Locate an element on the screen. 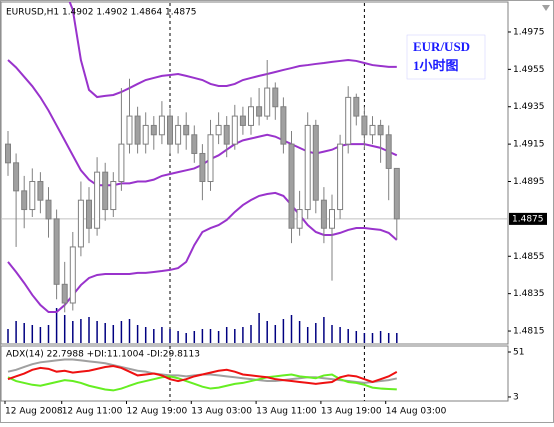 This screenshot has width=554, height=427. current-price-label: 1.4875 is located at coordinates (528, 219).